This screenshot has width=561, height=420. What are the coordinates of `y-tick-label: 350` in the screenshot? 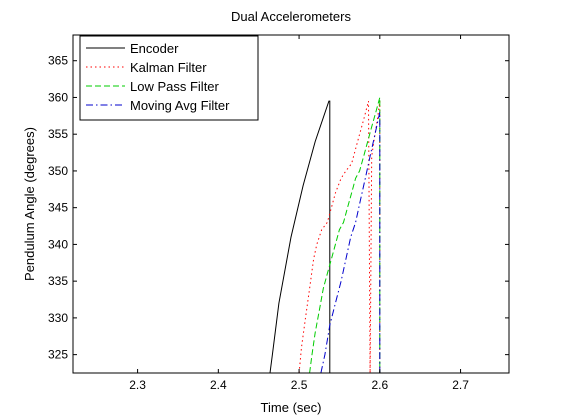 It's located at (58, 171).